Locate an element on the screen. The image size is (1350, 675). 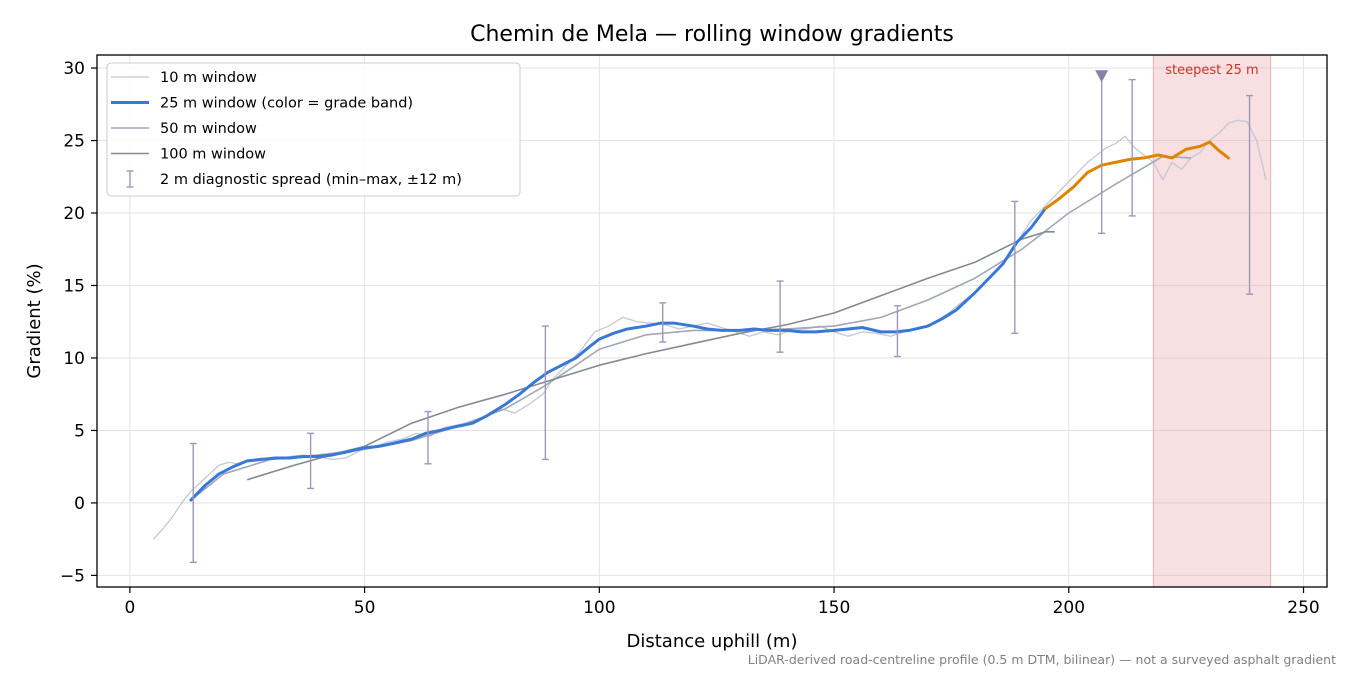
y-tick-label: 10 is located at coordinates (74, 359).